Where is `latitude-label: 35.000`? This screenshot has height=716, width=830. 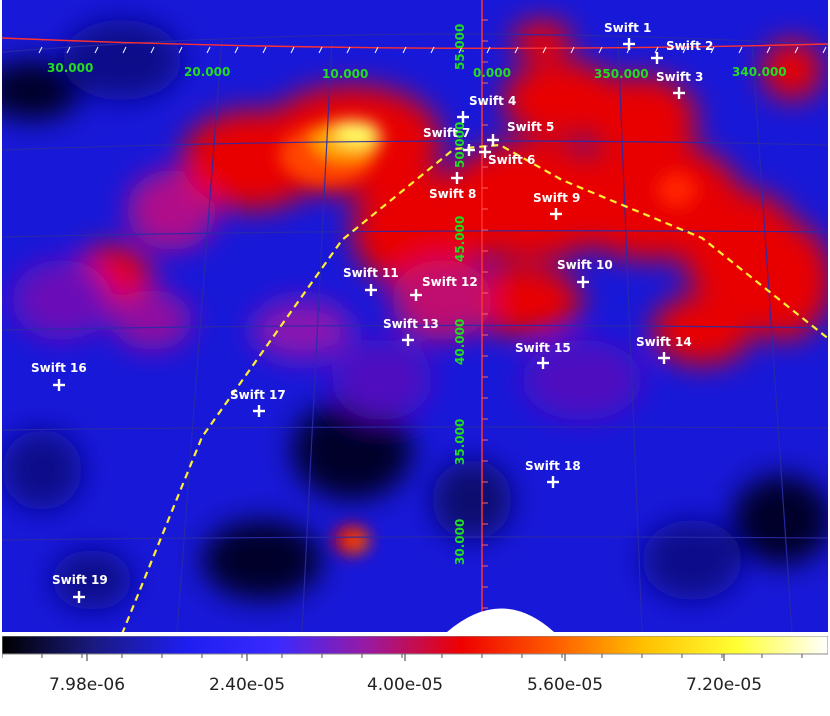
latitude-label: 35.000 is located at coordinates (460, 442).